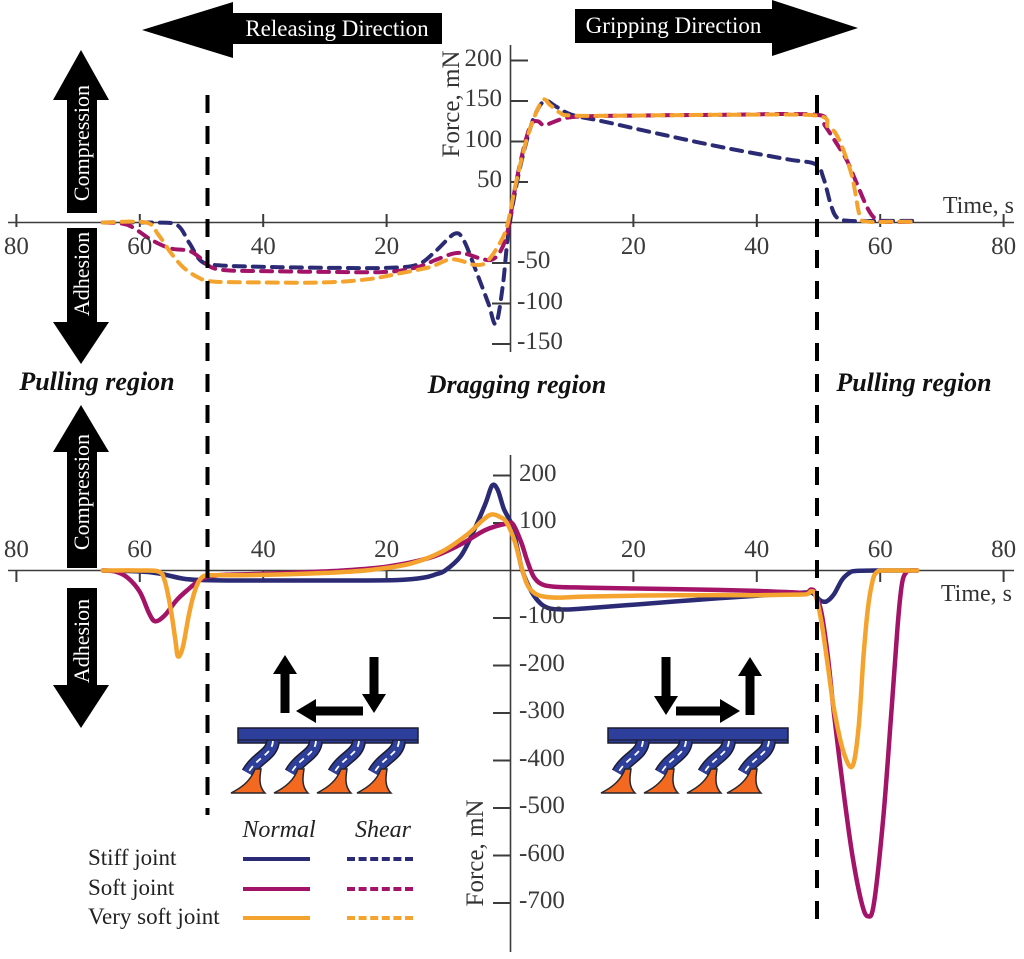 Image resolution: width=1024 pixels, height=959 pixels. Describe the element at coordinates (978, 206) in the screenshot. I see `time-axis-label-top: Time, s` at that location.